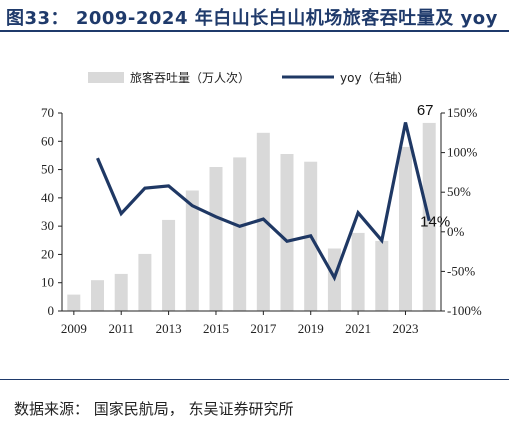 This screenshot has width=509, height=427. I want to click on bar-2015, so click(216, 239).